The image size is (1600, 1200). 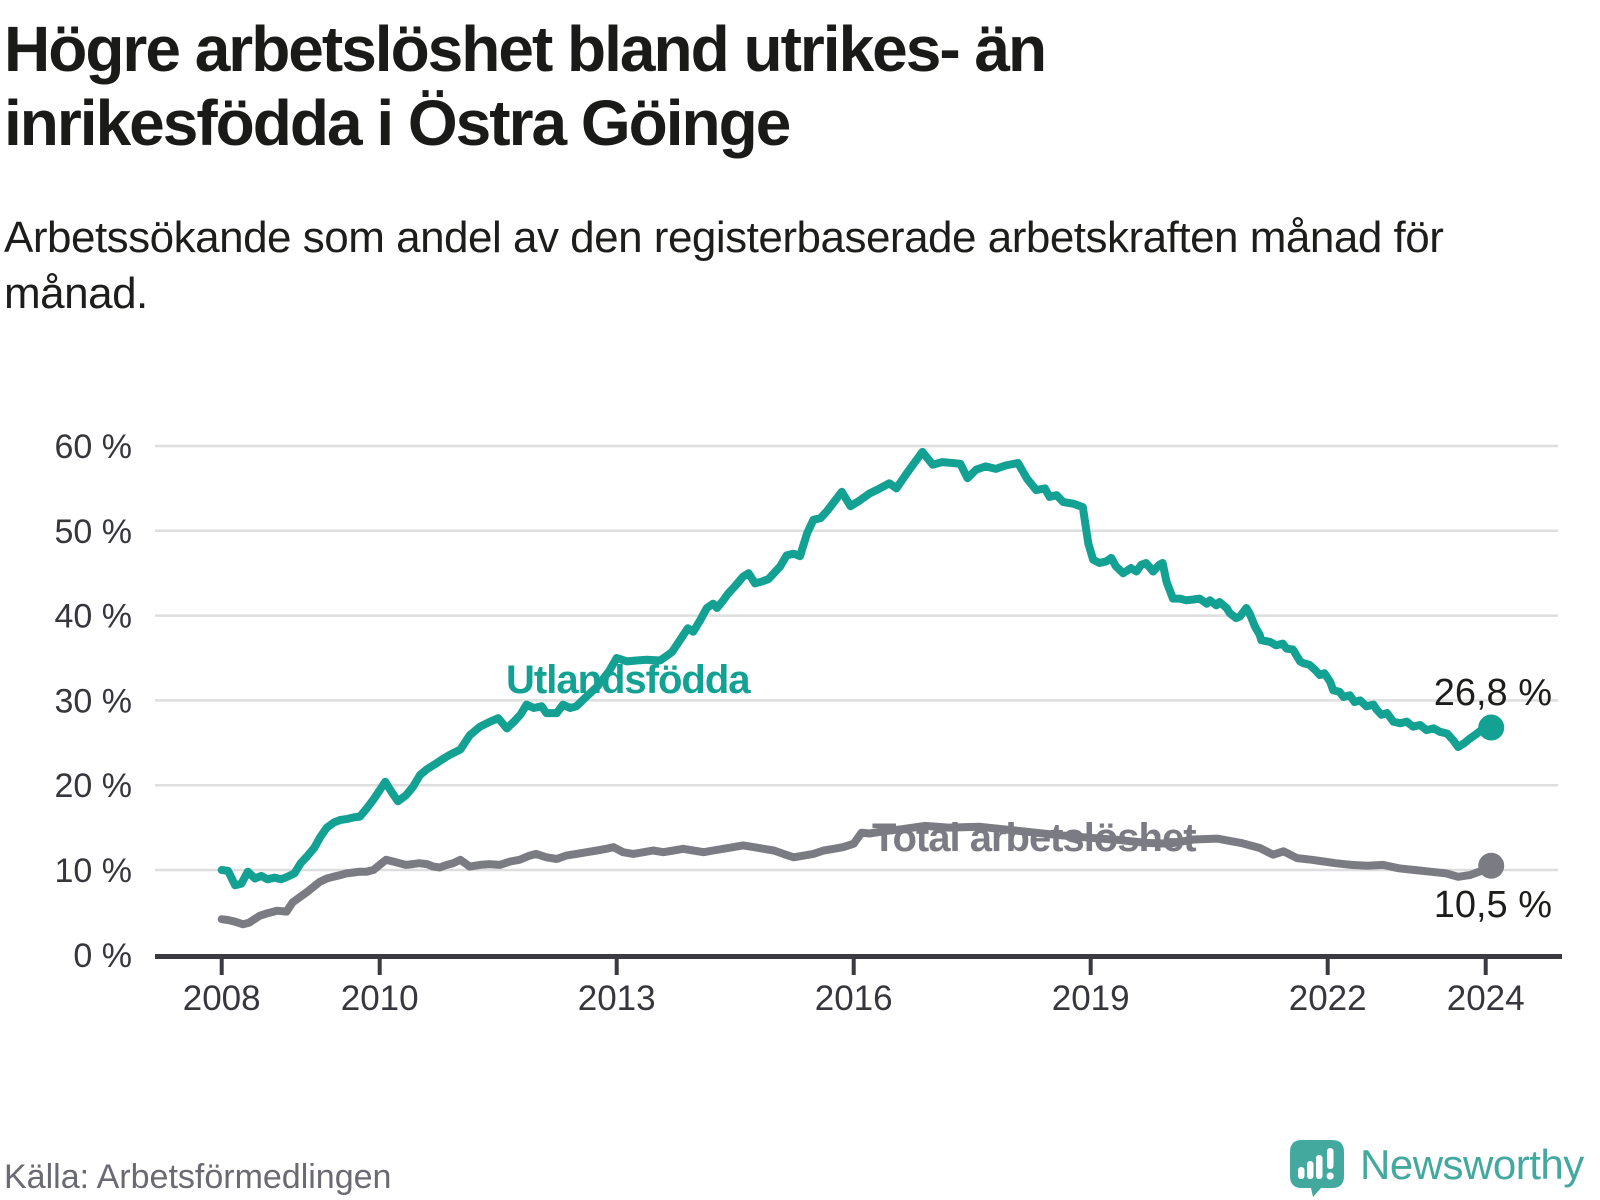 I want to click on series-line-total-arbetsl-shet, so click(x=856, y=875).